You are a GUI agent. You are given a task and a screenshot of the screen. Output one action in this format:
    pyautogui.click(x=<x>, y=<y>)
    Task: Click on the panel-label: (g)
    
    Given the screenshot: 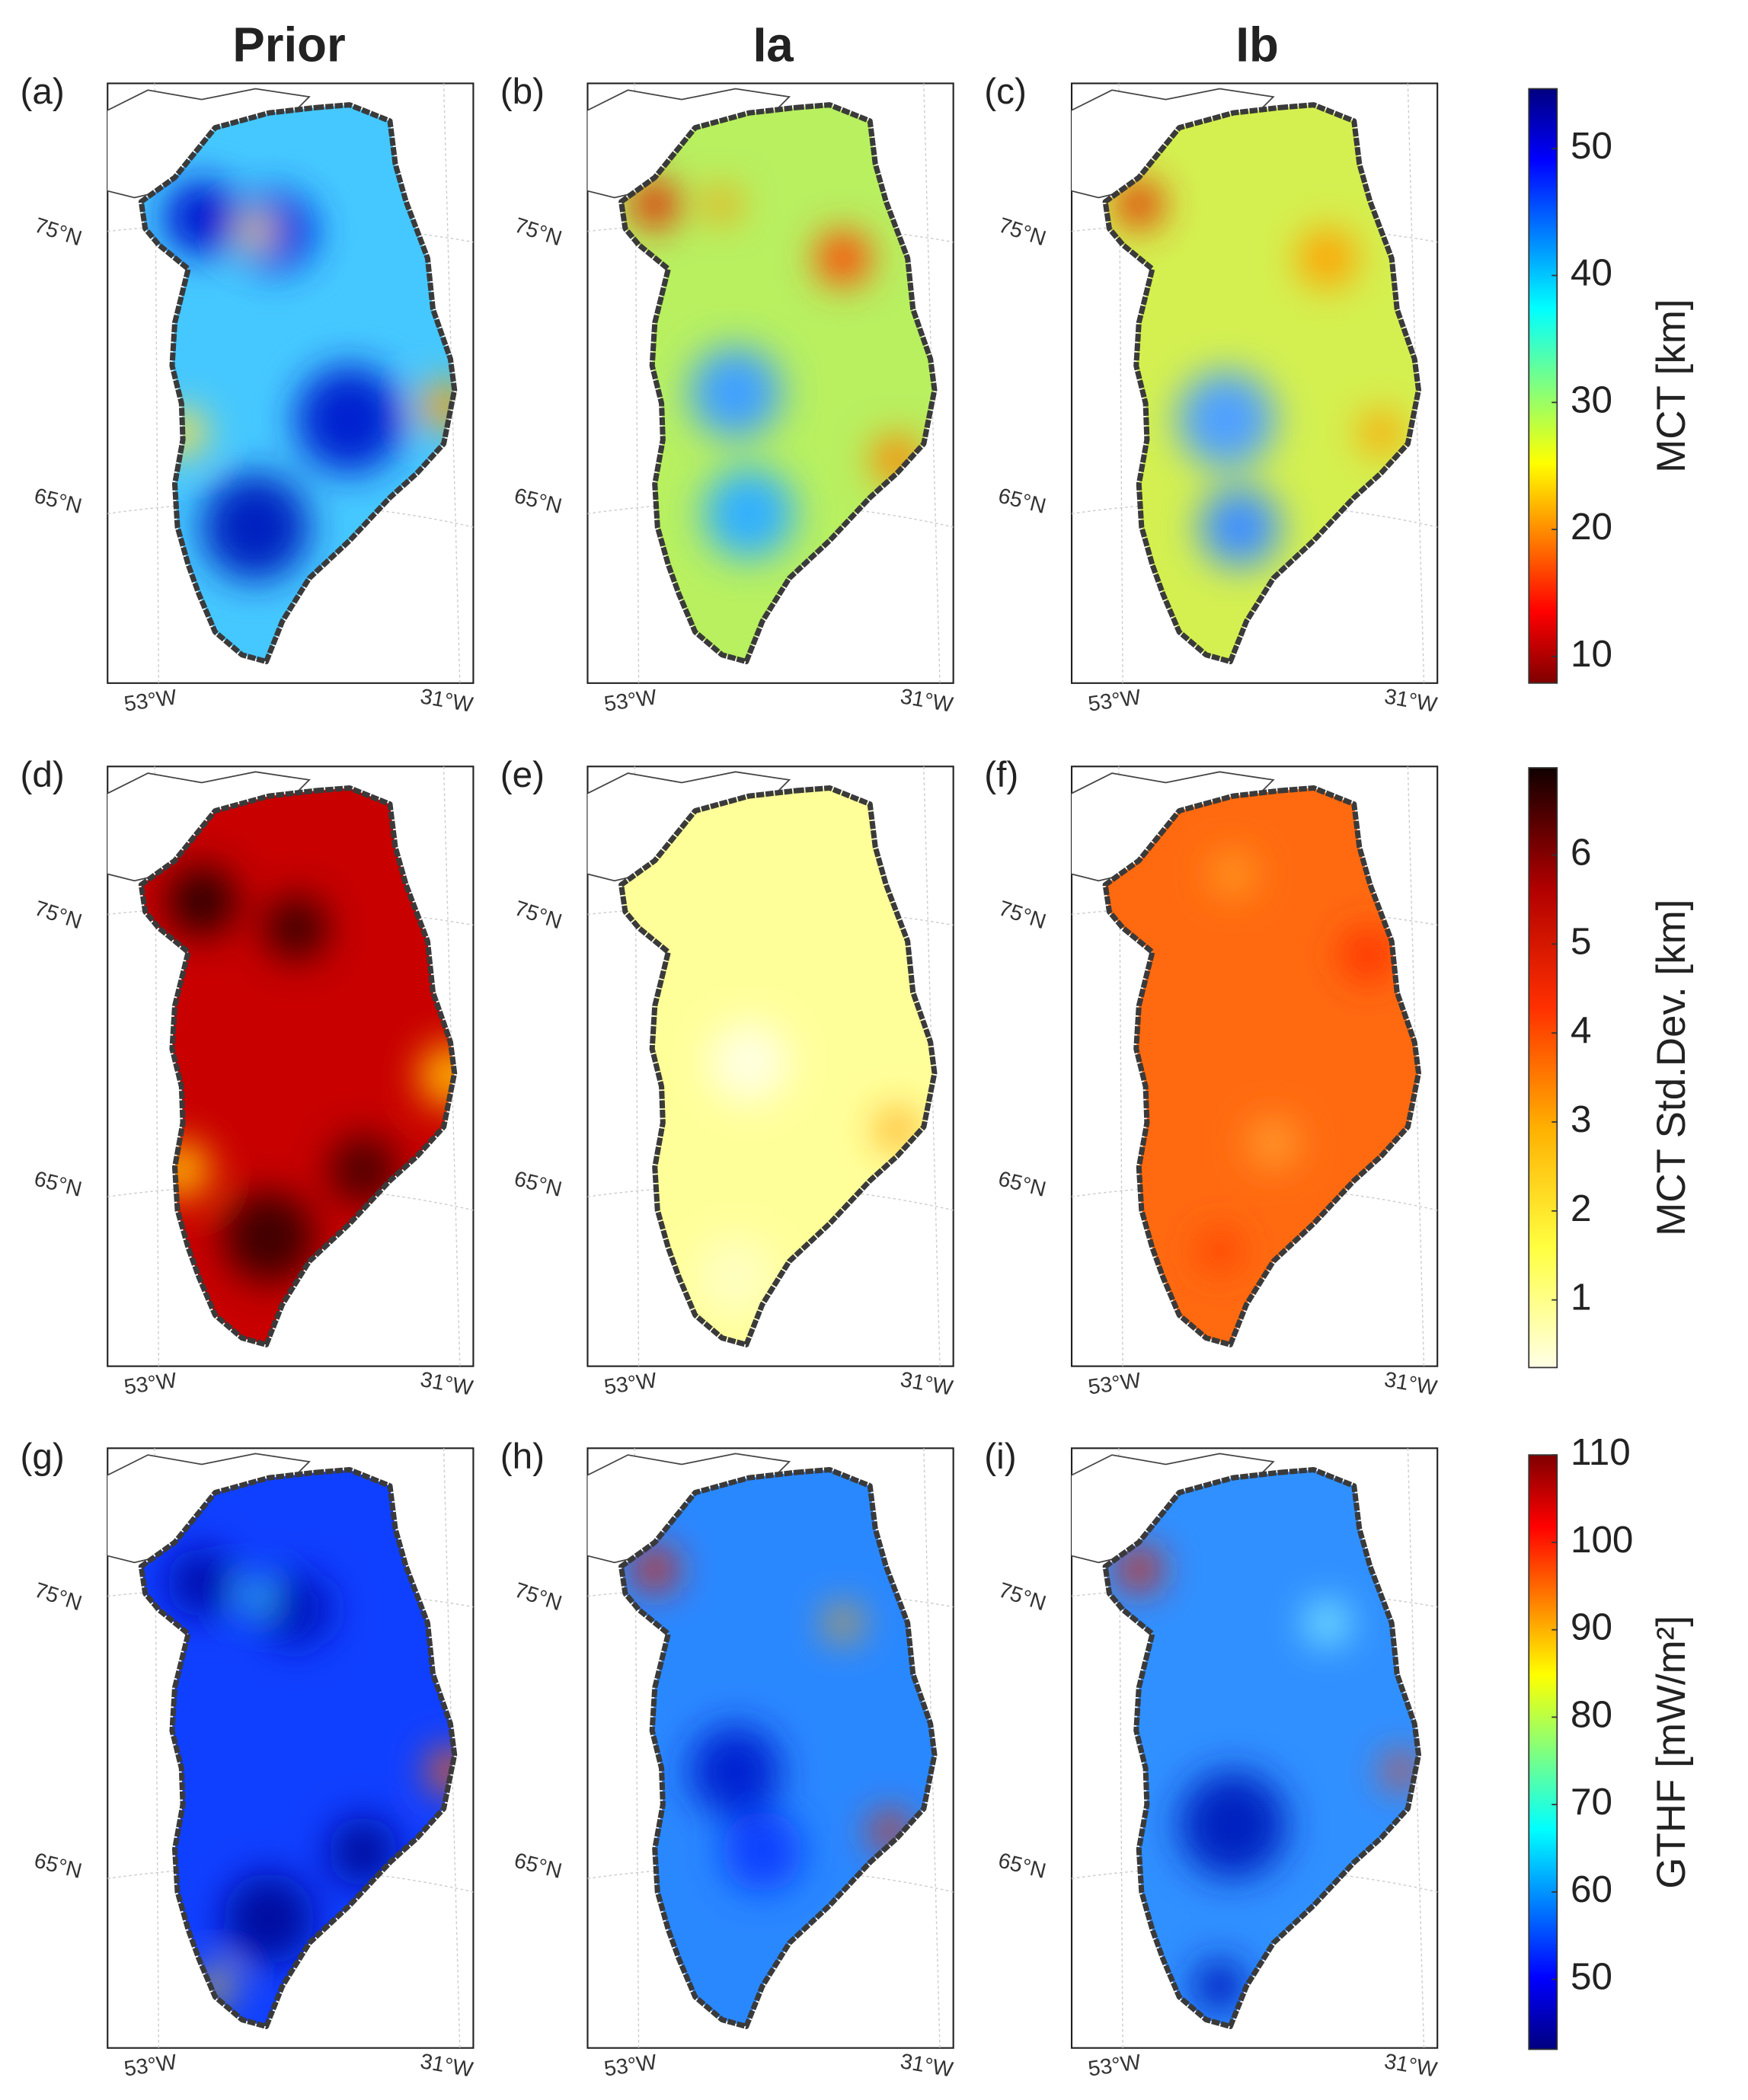 What is the action you would take?
    pyautogui.click(x=42, y=1457)
    